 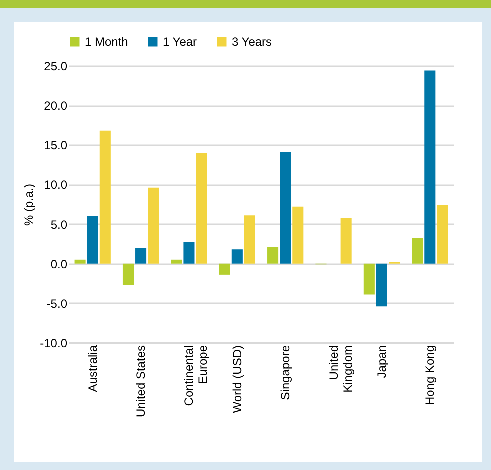 I want to click on x-tick-label: United States, so click(x=141, y=382).